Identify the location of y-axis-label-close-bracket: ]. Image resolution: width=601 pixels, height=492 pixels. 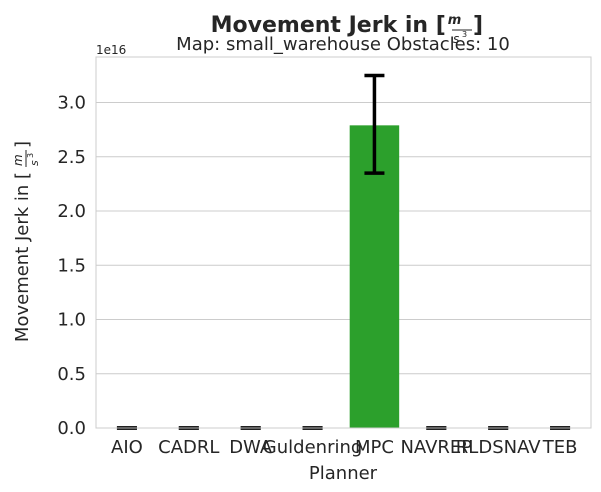
(22, 144).